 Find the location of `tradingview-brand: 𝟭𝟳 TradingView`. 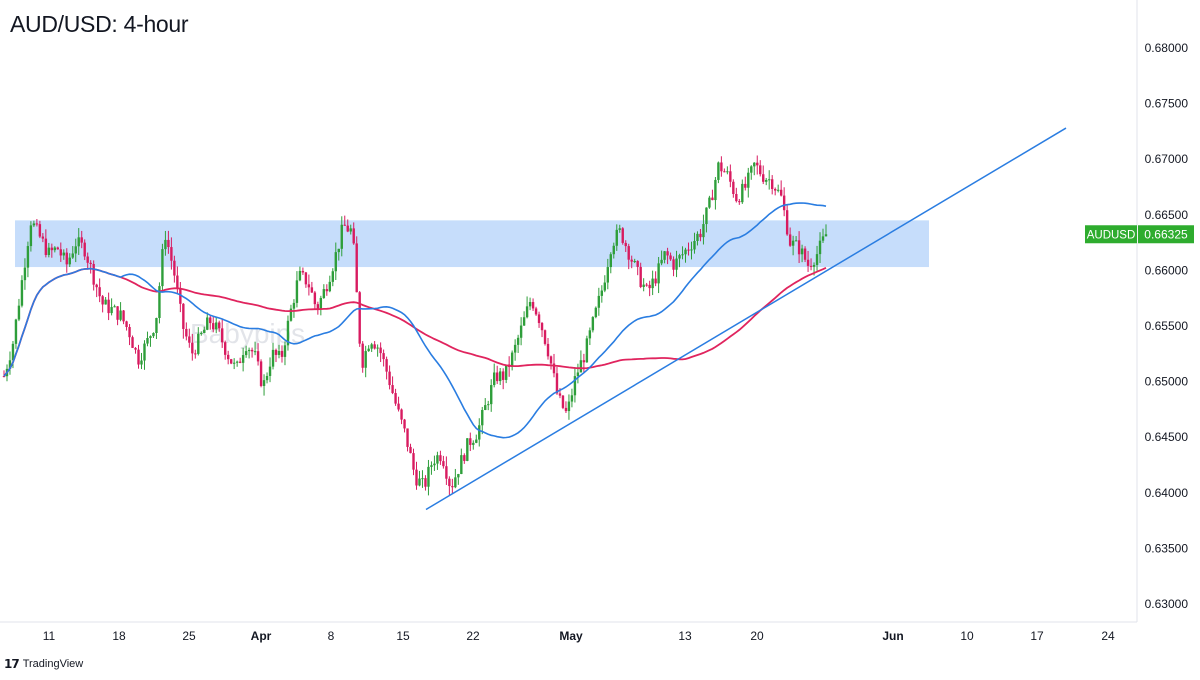

tradingview-brand: 𝟭𝟳 TradingView is located at coordinates (43, 664).